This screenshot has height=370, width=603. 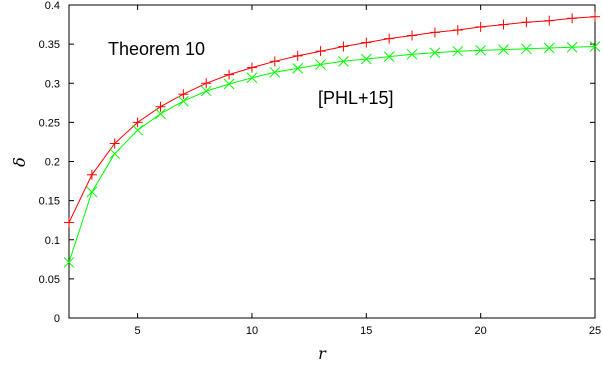 I want to click on y-tick-label: 0.25, so click(x=49, y=123).